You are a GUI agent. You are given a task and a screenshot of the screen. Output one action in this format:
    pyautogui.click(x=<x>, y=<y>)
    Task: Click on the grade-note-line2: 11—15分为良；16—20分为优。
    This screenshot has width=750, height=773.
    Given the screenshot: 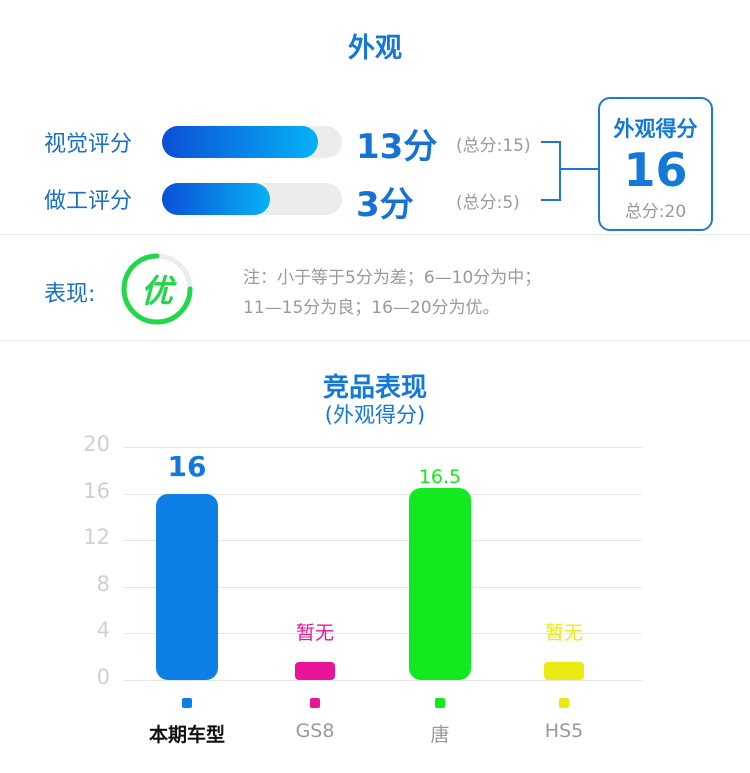 What is the action you would take?
    pyautogui.click(x=371, y=308)
    